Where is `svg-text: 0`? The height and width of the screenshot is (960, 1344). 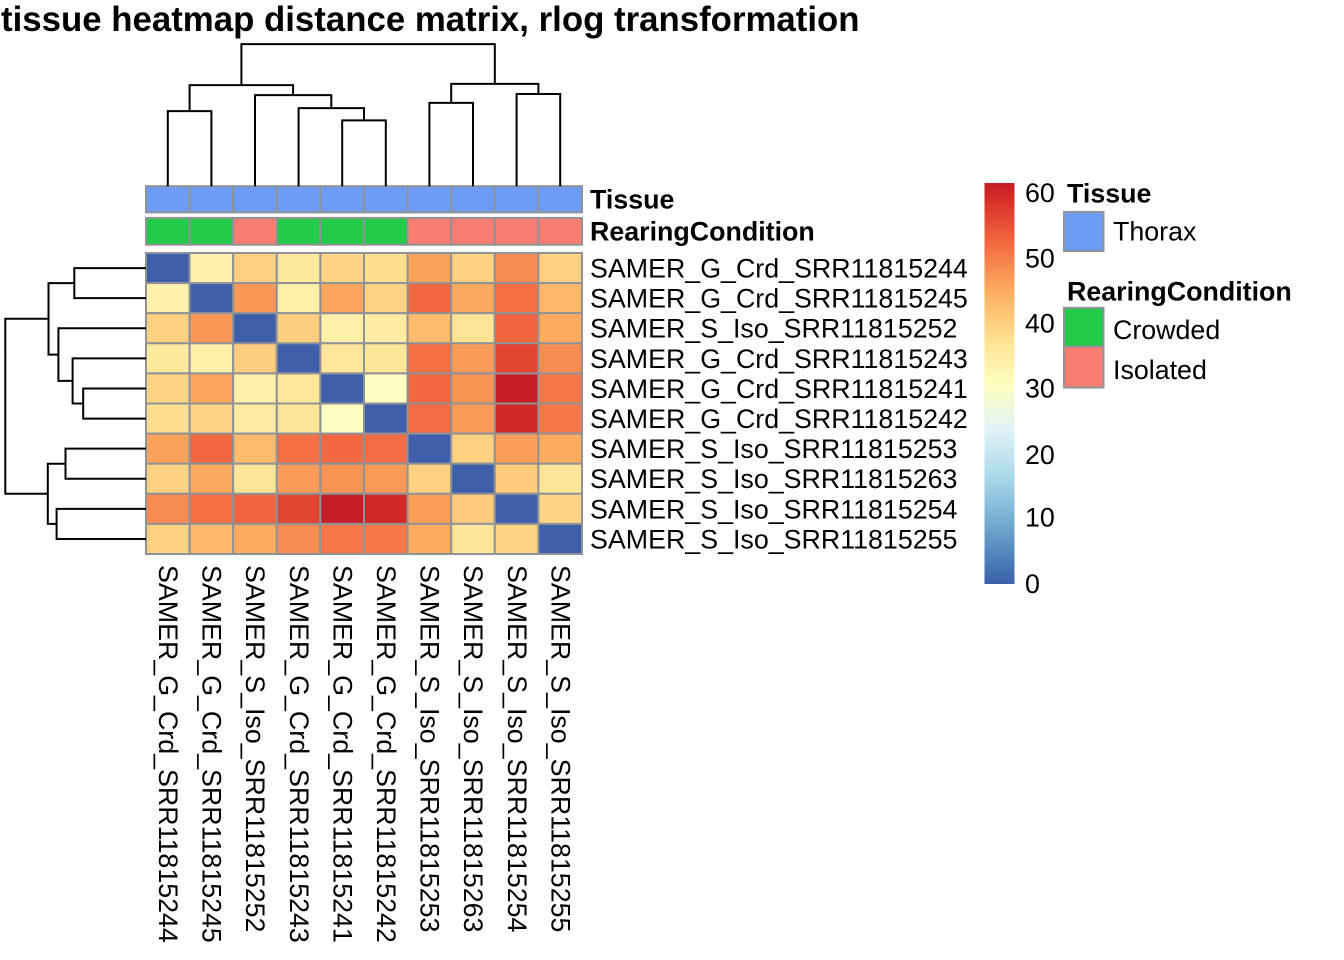
svg-text: 0 is located at coordinates (1032, 584).